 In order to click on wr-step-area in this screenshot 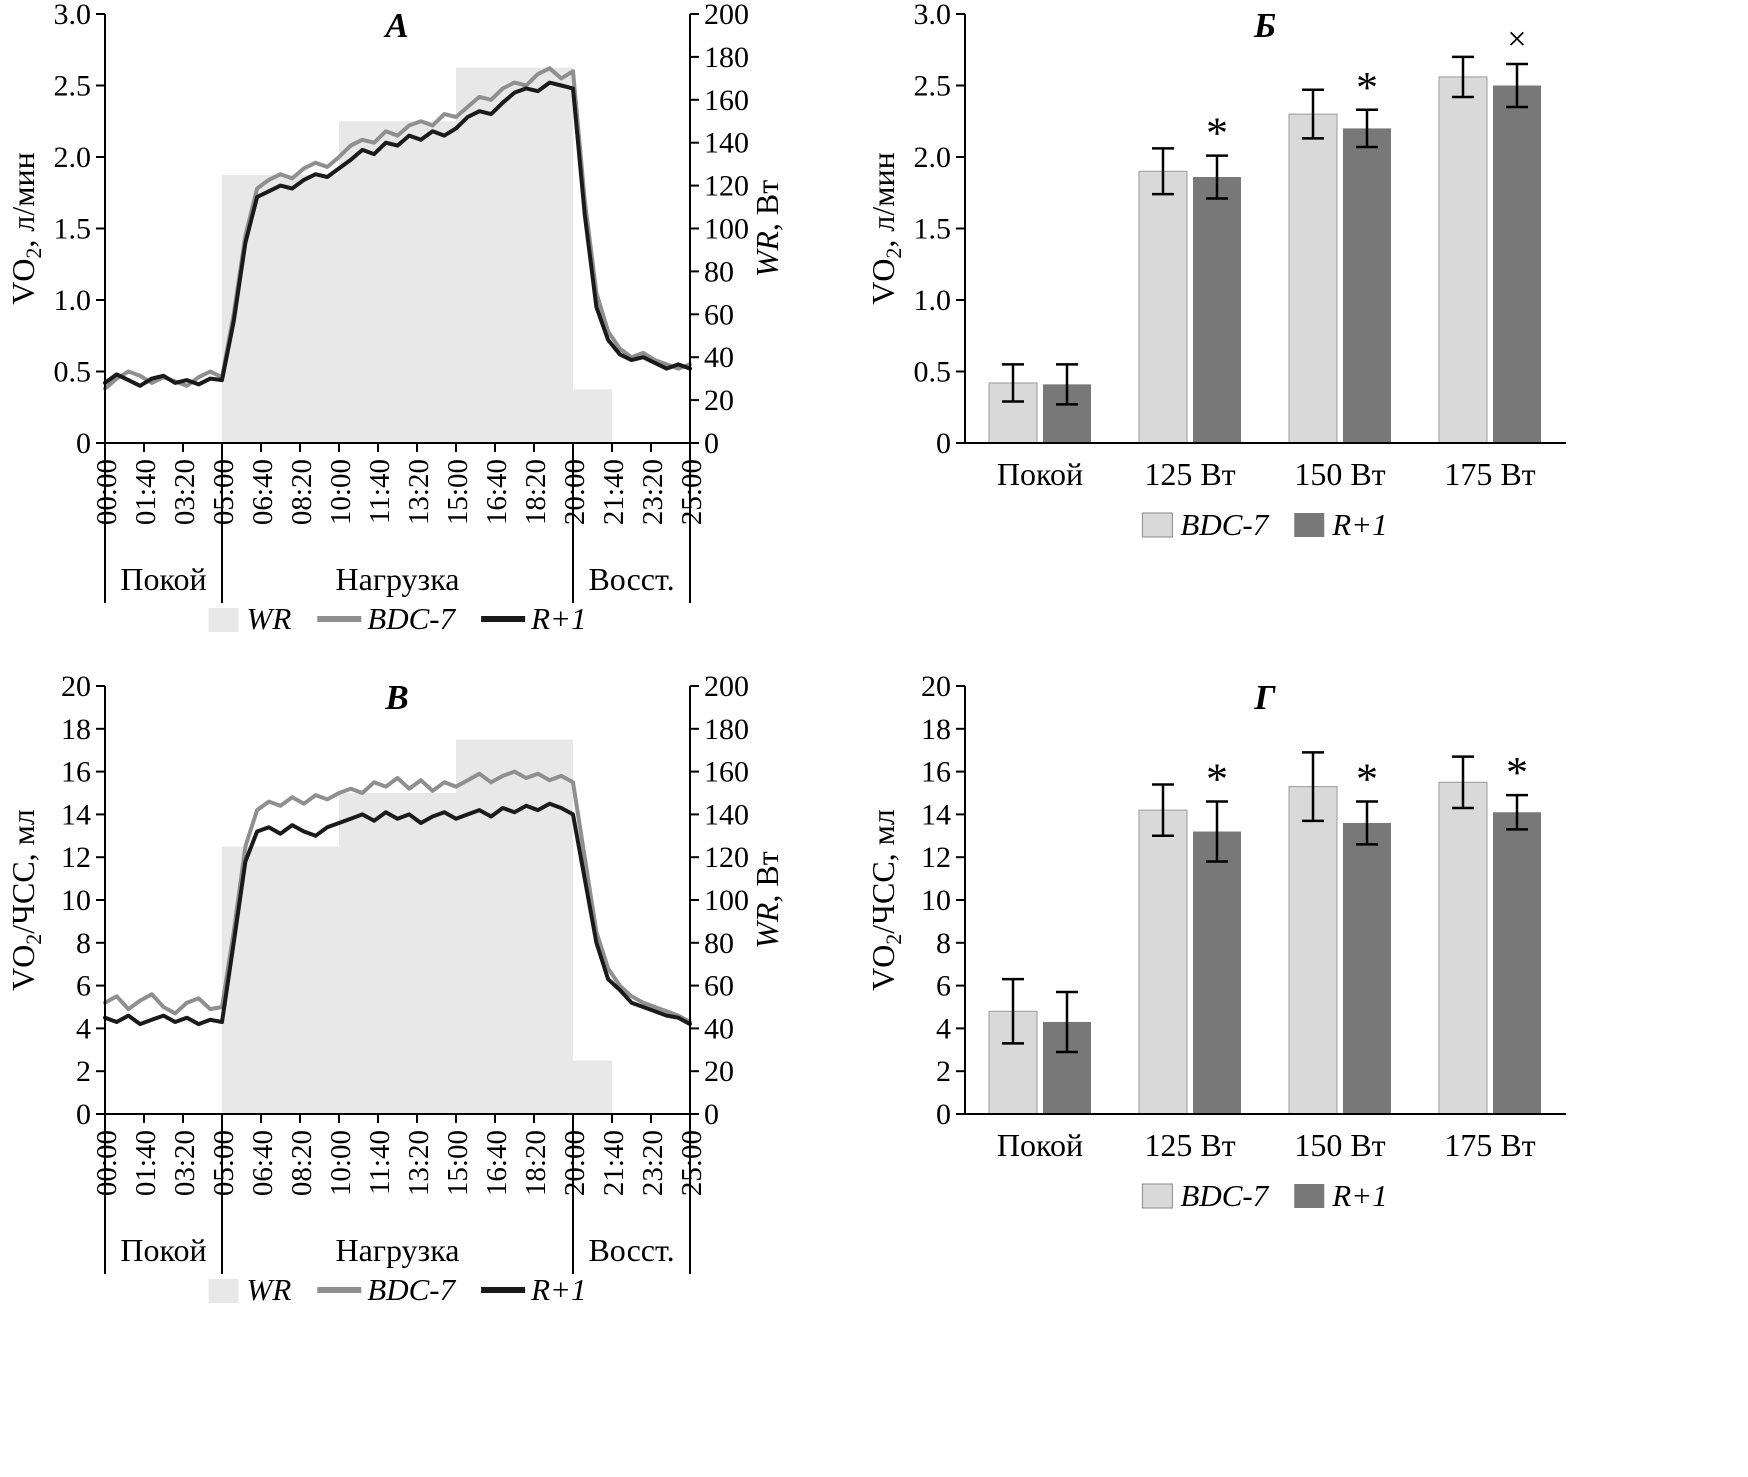, I will do `click(397, 926)`.